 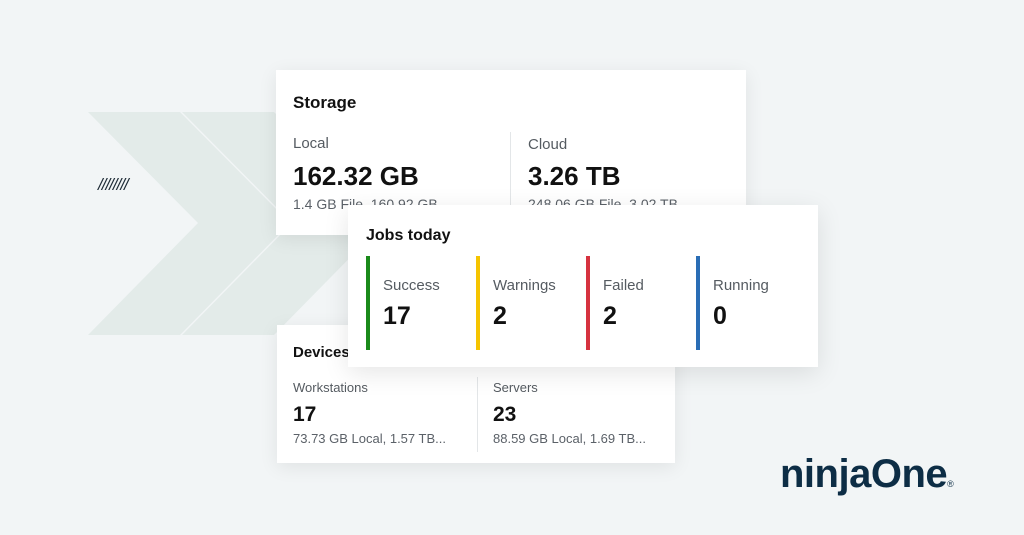 What do you see at coordinates (588, 303) in the screenshot?
I see `job-status-bar-failed` at bounding box center [588, 303].